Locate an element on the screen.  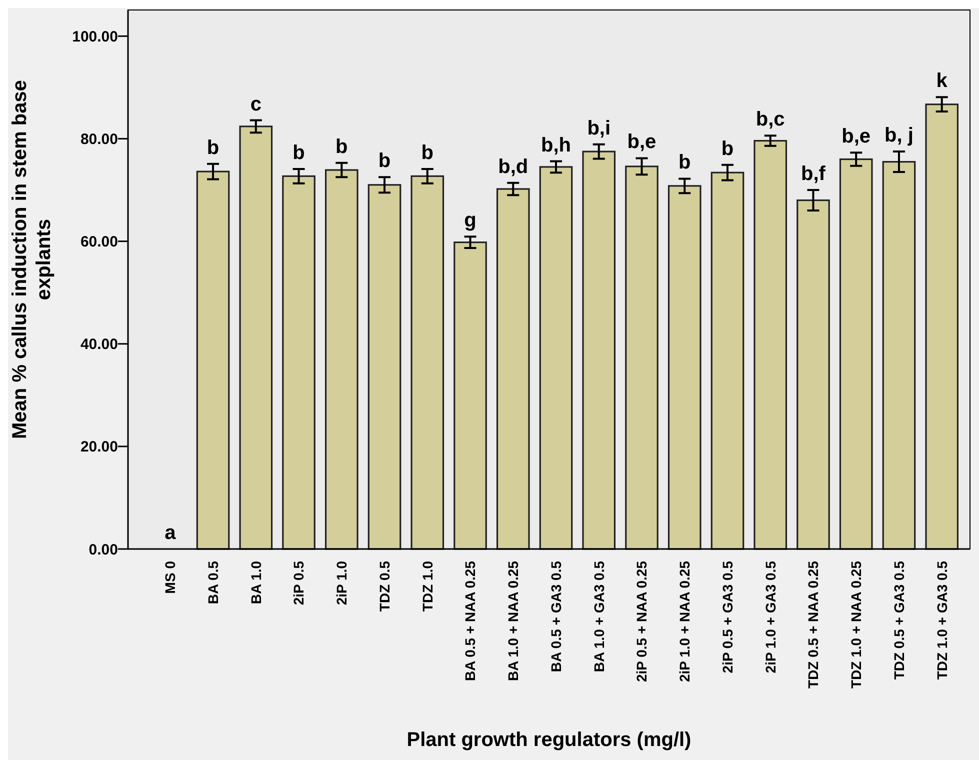
annotation: b,c is located at coordinates (770, 119).